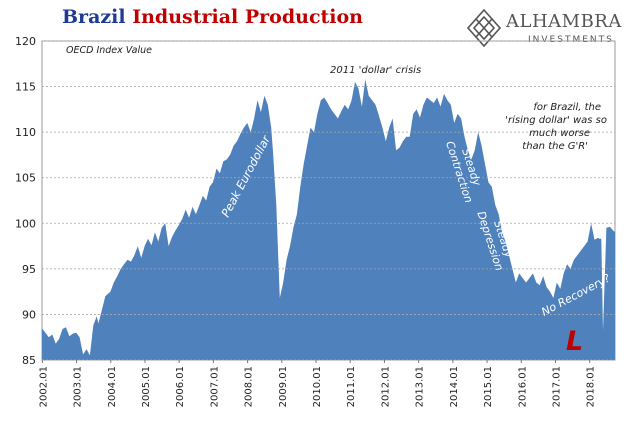  What do you see at coordinates (555, 146) in the screenshot?
I see `note-line: than the G'R'` at bounding box center [555, 146].